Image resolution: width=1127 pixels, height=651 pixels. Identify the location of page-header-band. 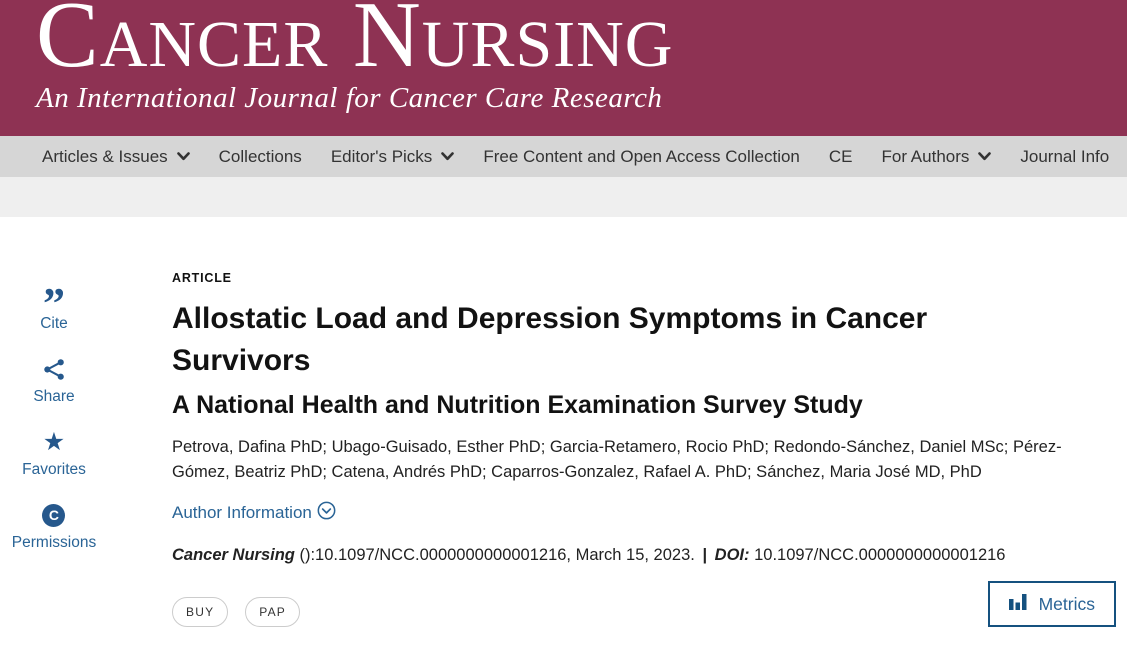
(563, 197).